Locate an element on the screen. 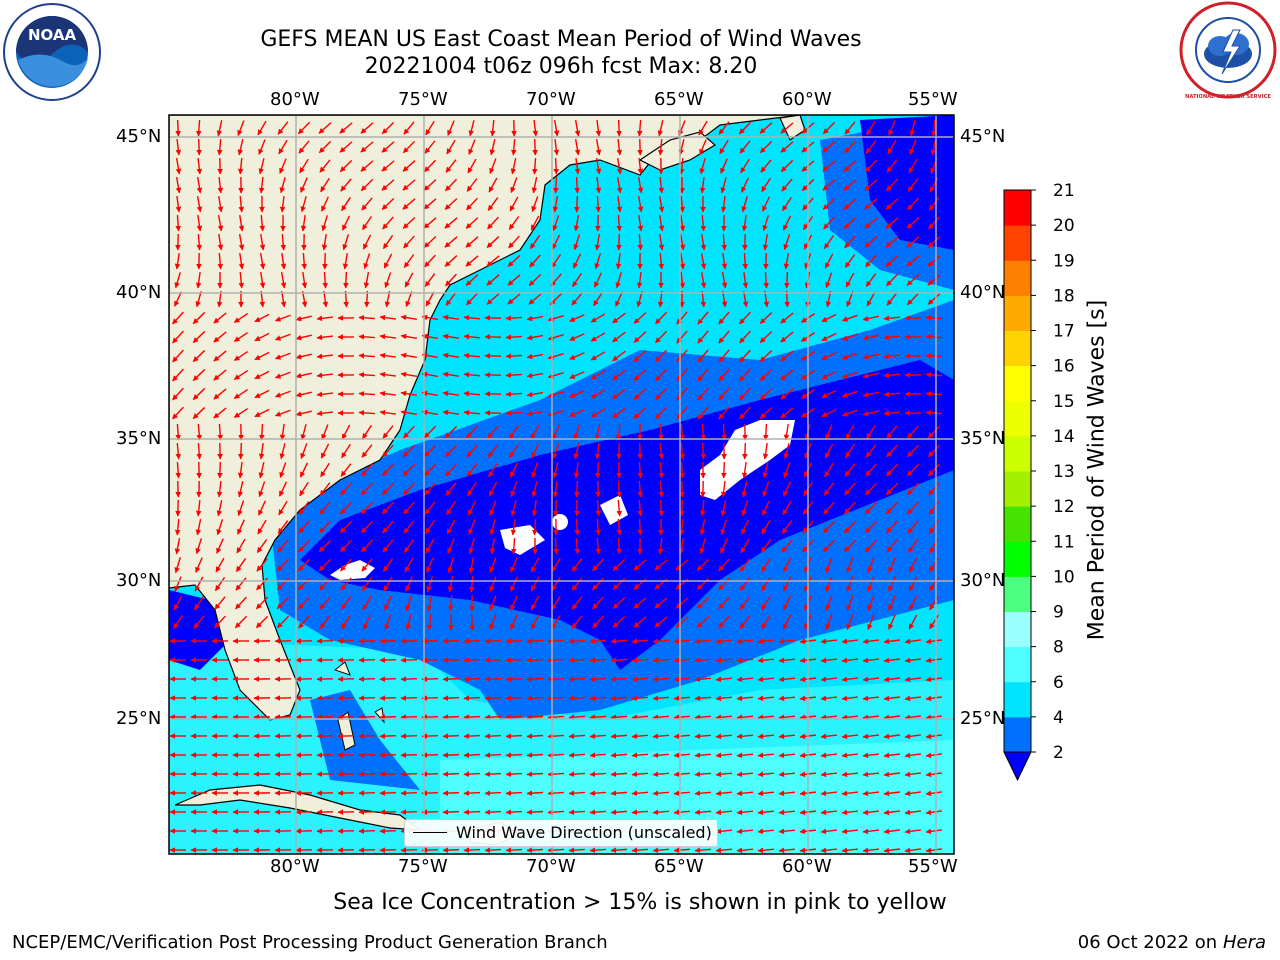  colorbar-segment is located at coordinates (1017, 348).